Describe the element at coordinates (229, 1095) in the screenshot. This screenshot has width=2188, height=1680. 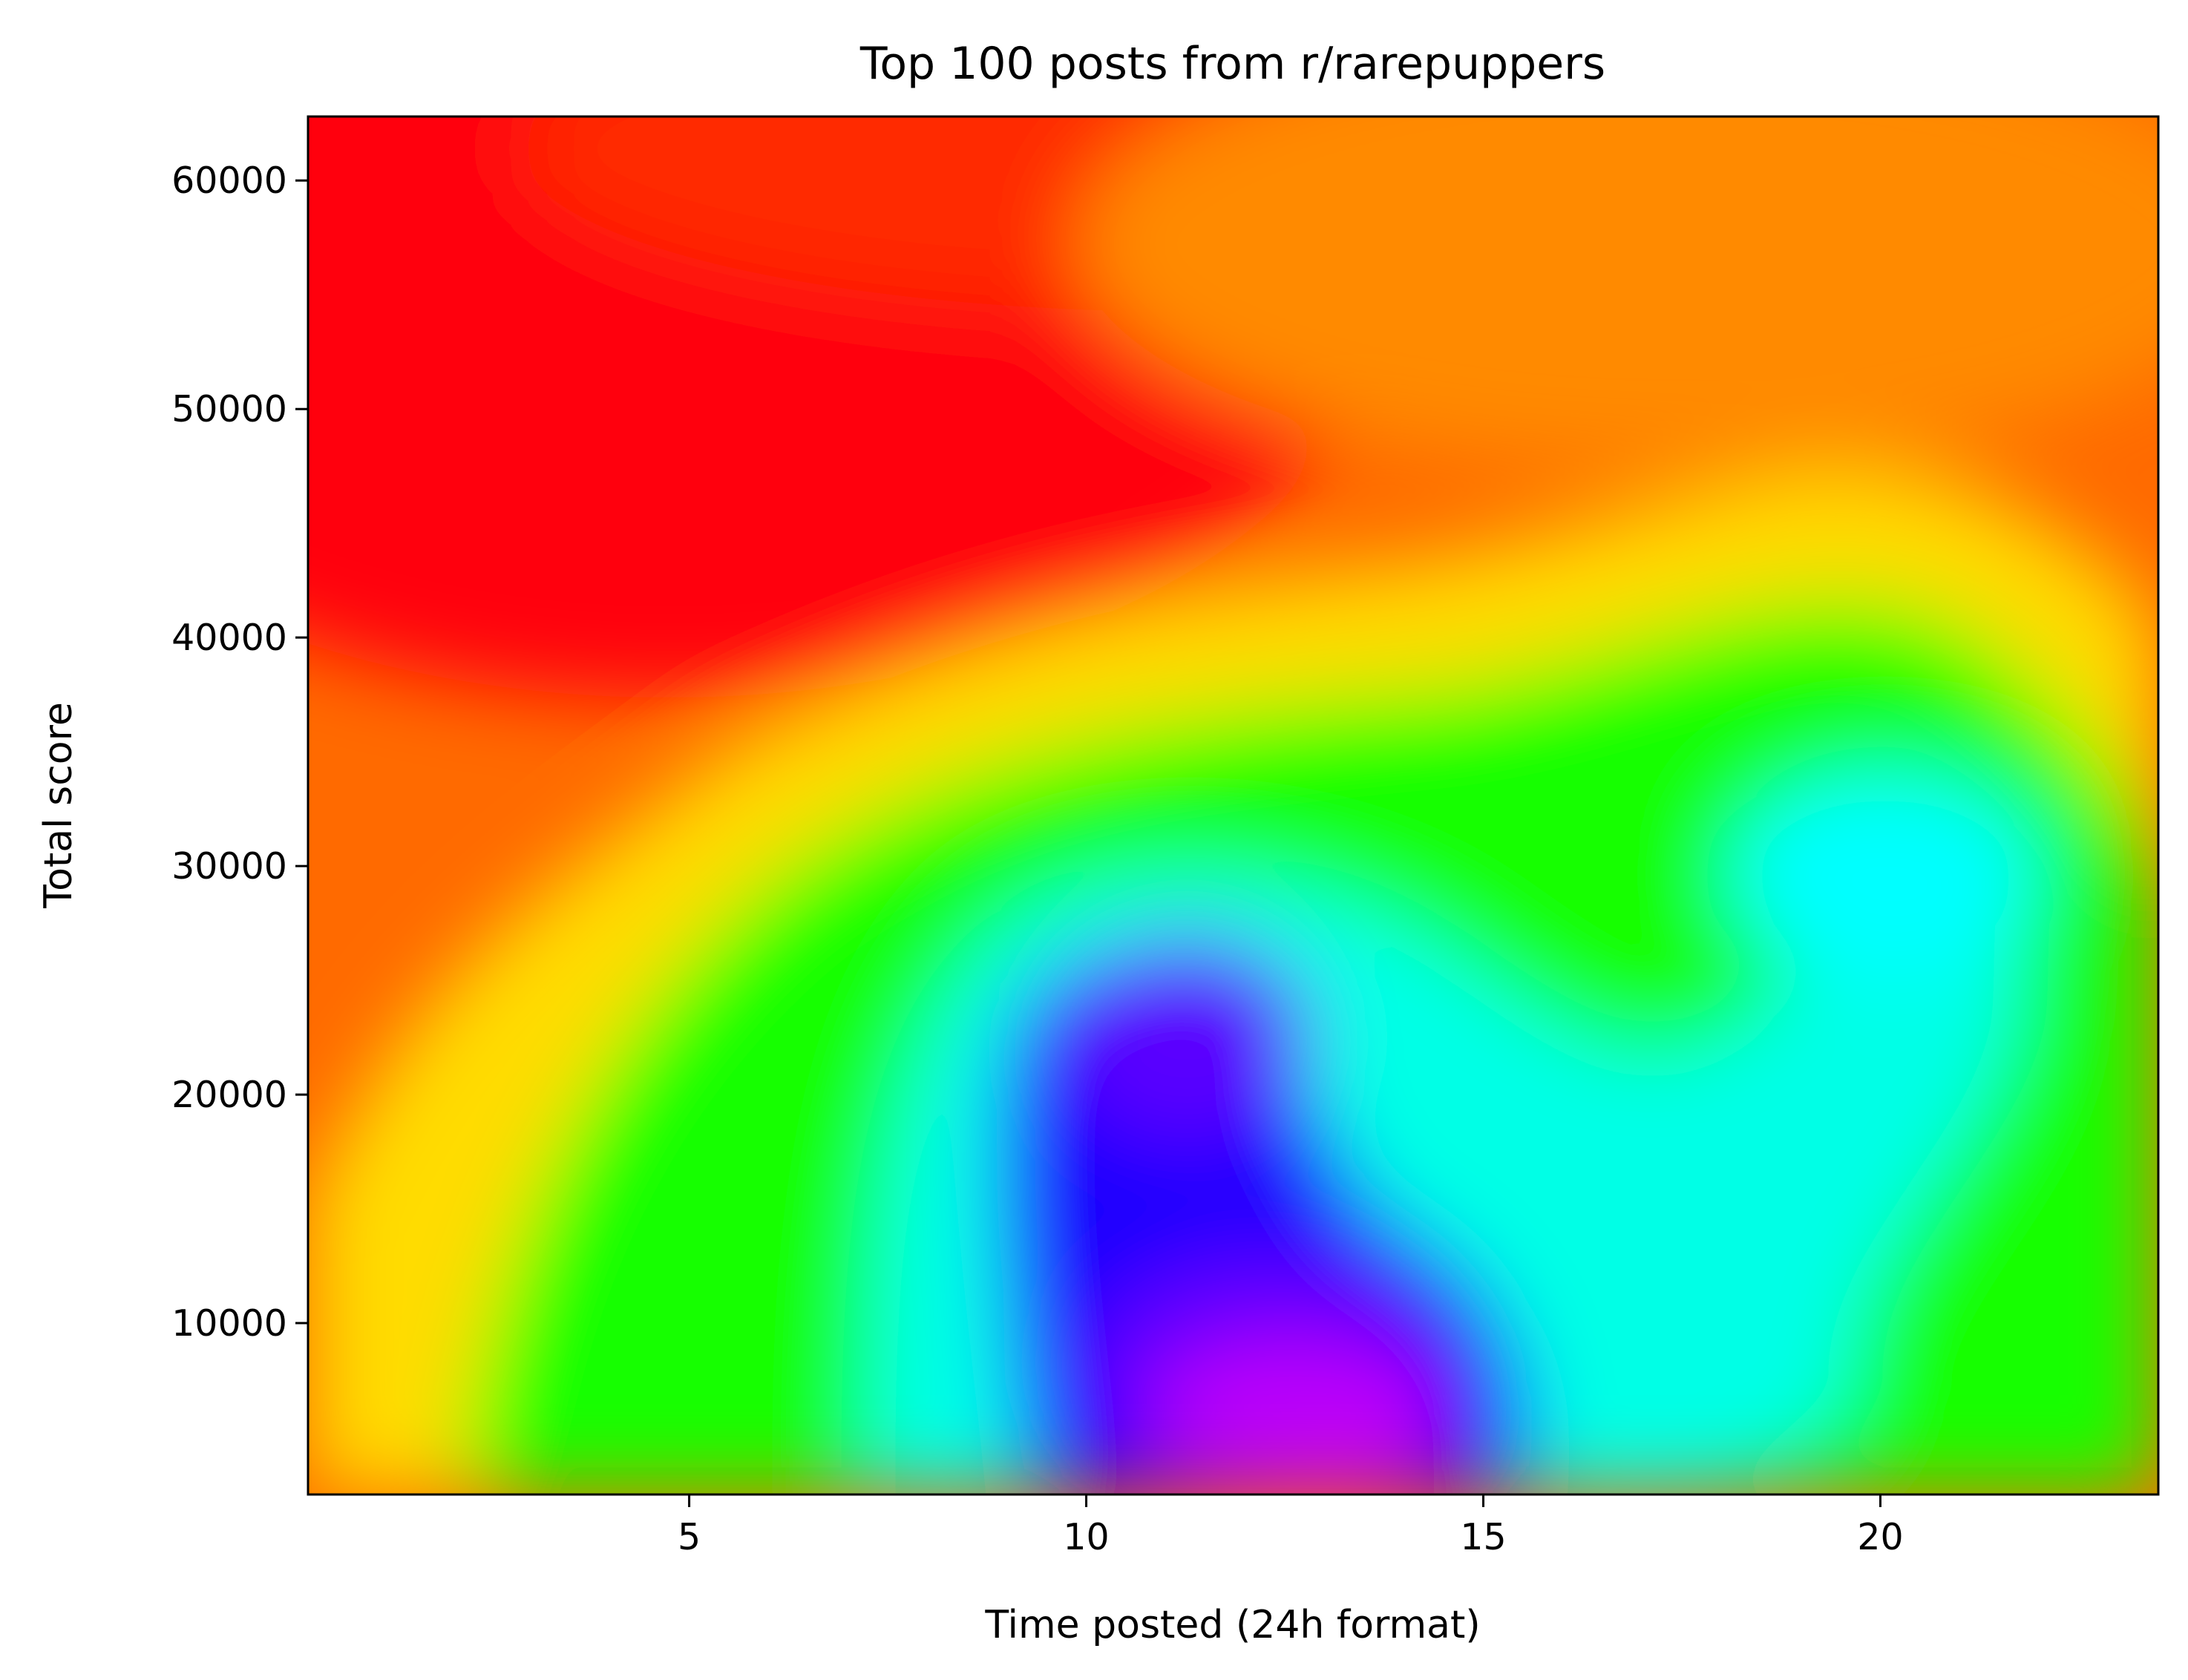
I see `y-tick-label: 20000` at that location.